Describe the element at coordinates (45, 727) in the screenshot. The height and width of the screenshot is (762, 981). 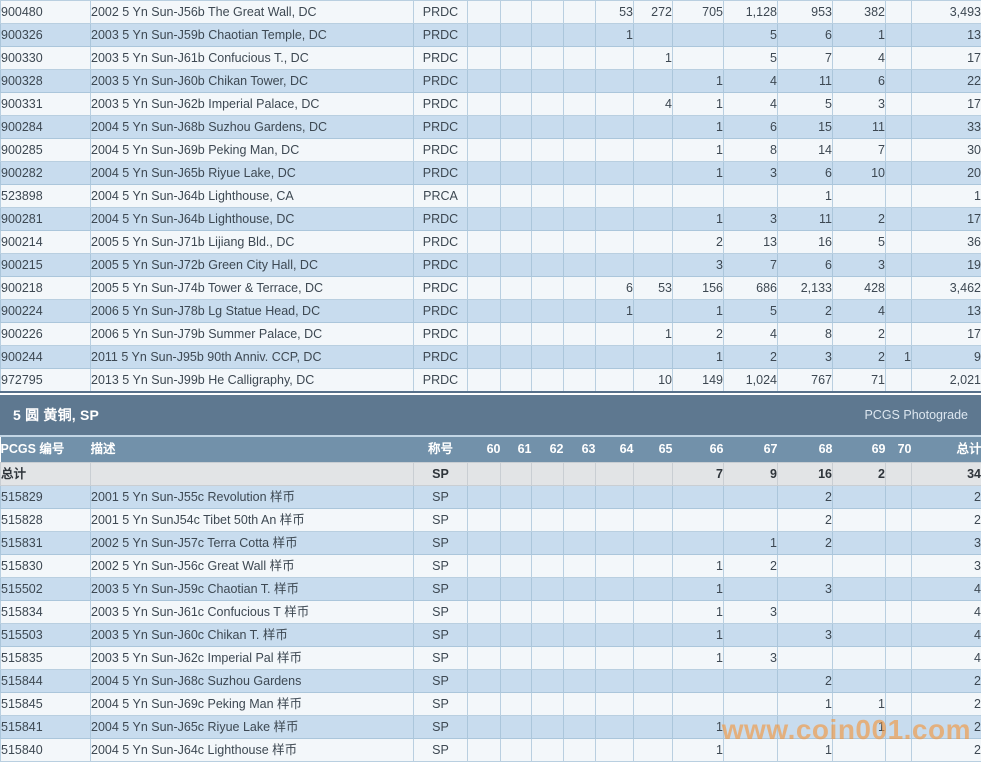
I see `pcgs-number-link: 515841` at that location.